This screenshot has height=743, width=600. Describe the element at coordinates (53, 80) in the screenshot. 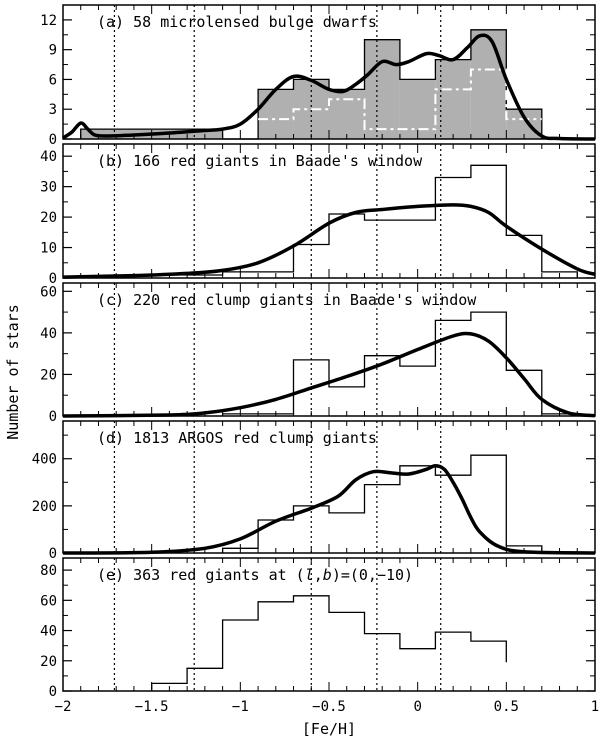

I see `y-tick-label: 6` at that location.